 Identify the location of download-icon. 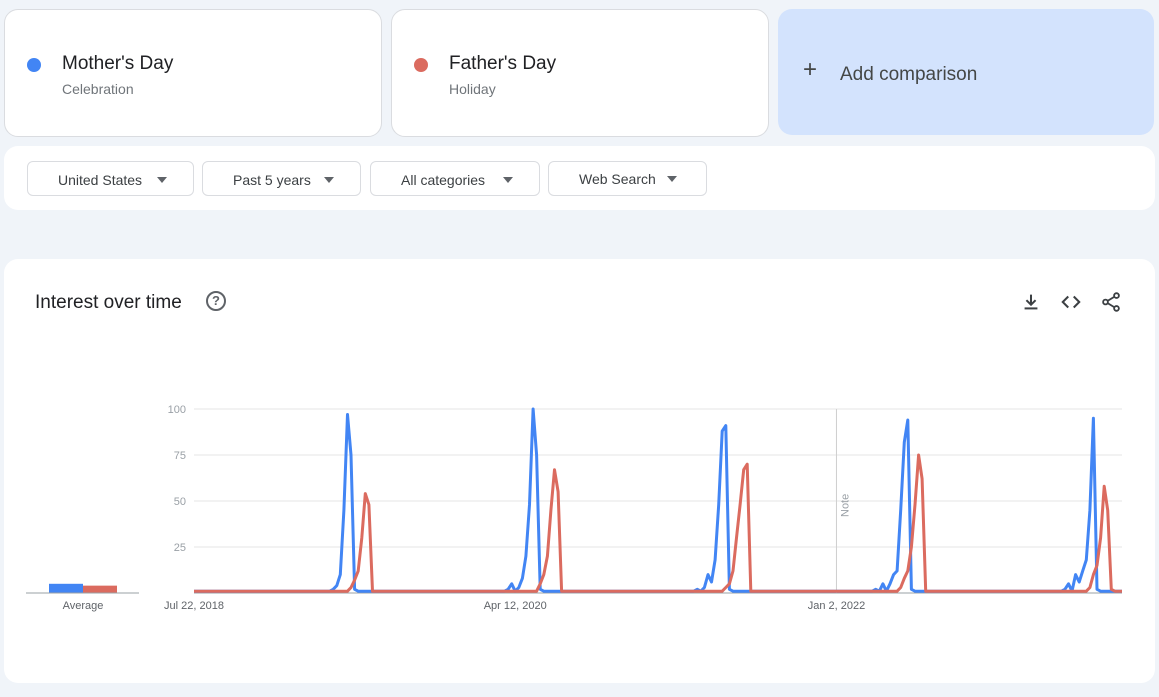
(1031, 302).